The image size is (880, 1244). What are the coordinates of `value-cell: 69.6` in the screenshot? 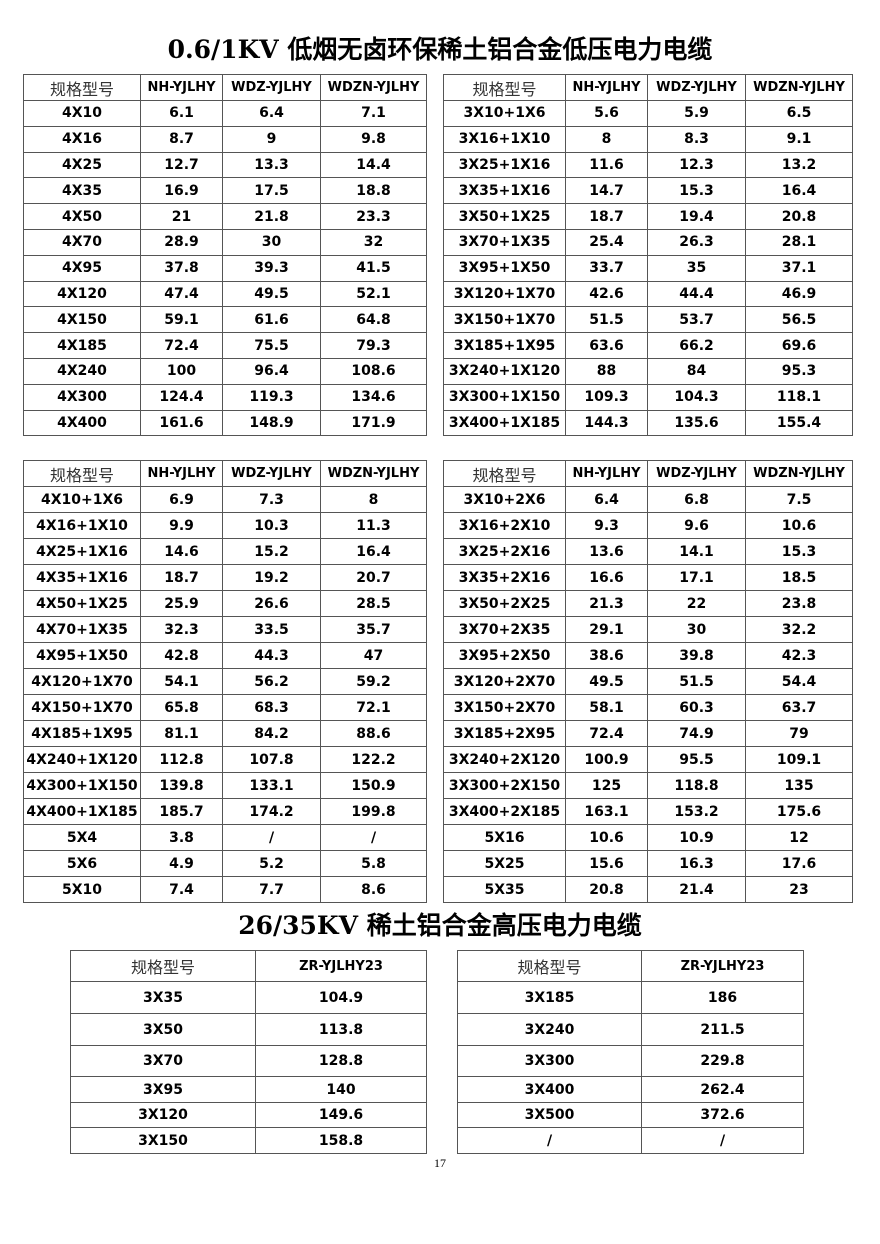 It's located at (799, 345).